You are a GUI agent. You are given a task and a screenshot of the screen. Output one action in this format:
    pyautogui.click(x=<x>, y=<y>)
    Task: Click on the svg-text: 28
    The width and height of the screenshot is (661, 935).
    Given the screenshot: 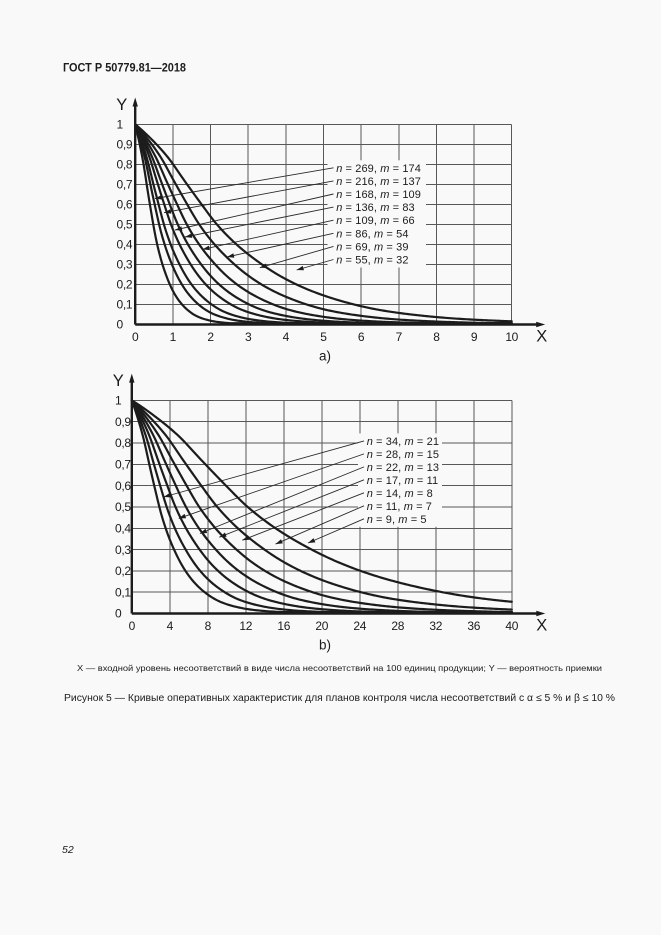 What is the action you would take?
    pyautogui.click(x=397, y=626)
    